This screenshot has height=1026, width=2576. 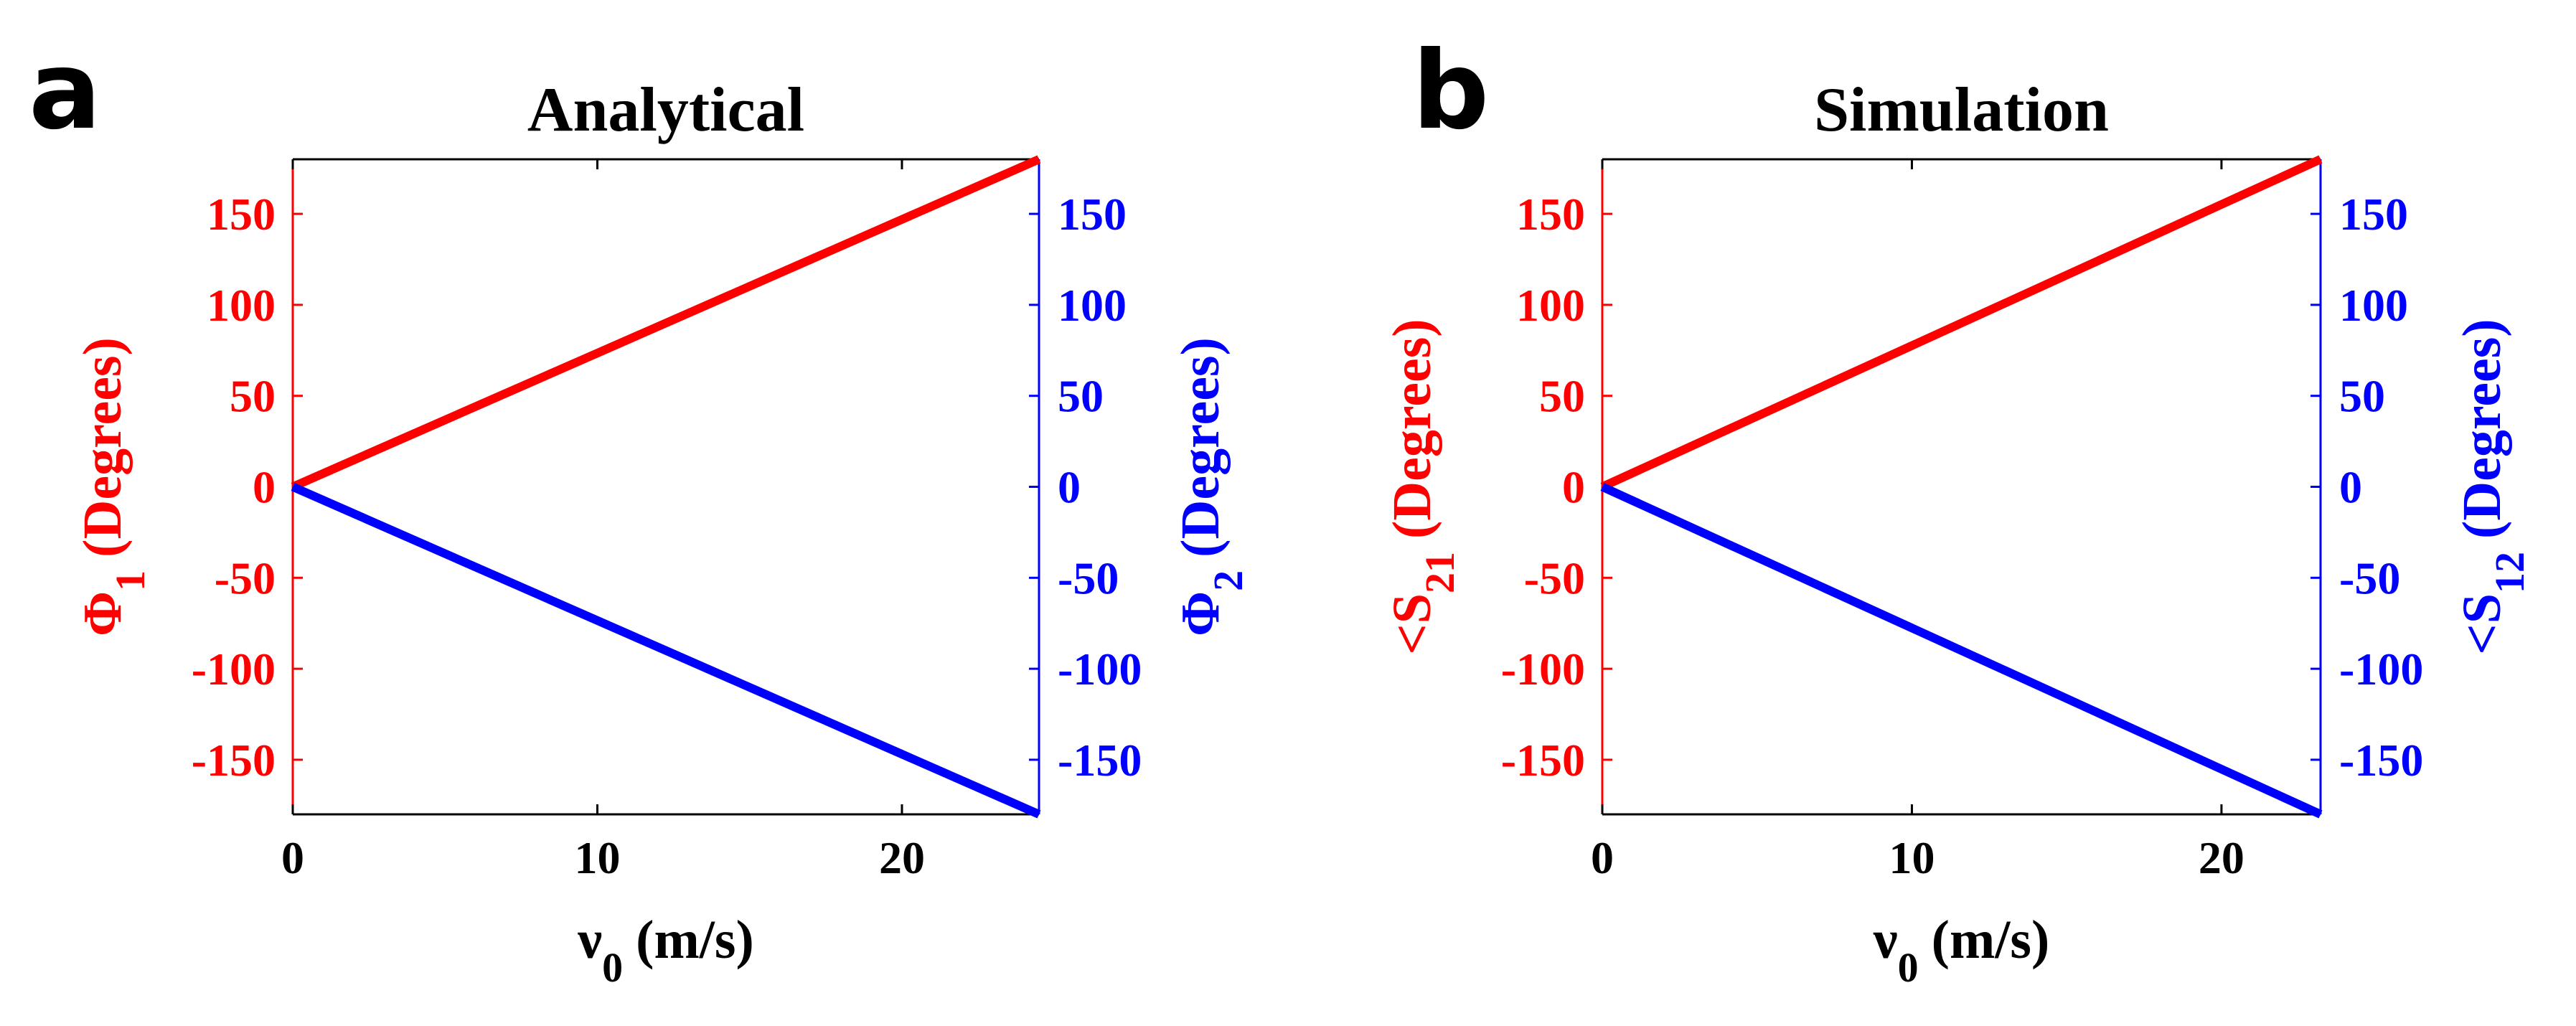 What do you see at coordinates (1439, 572) in the screenshot?
I see `label-subscript: 21` at bounding box center [1439, 572].